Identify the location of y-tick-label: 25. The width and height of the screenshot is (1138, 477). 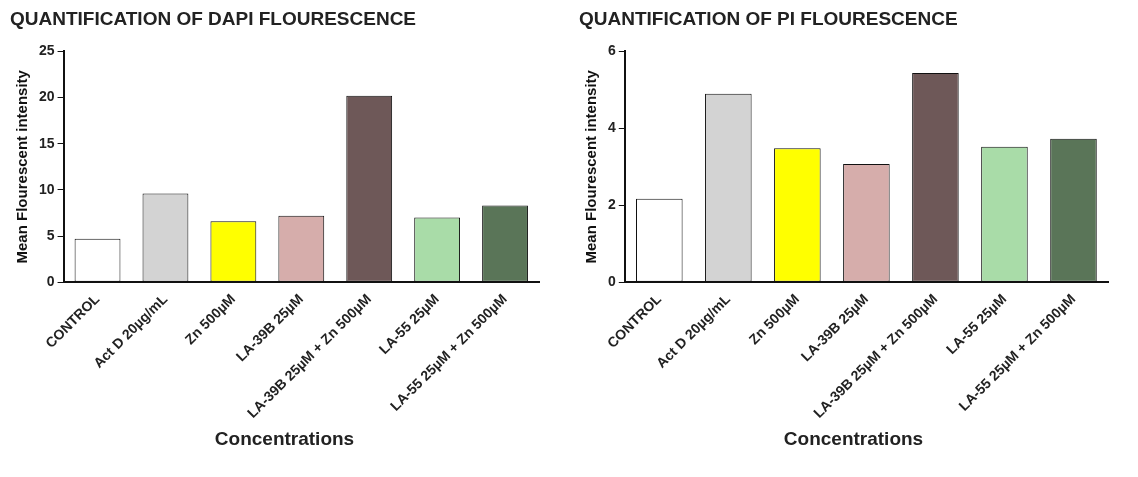
(46, 50).